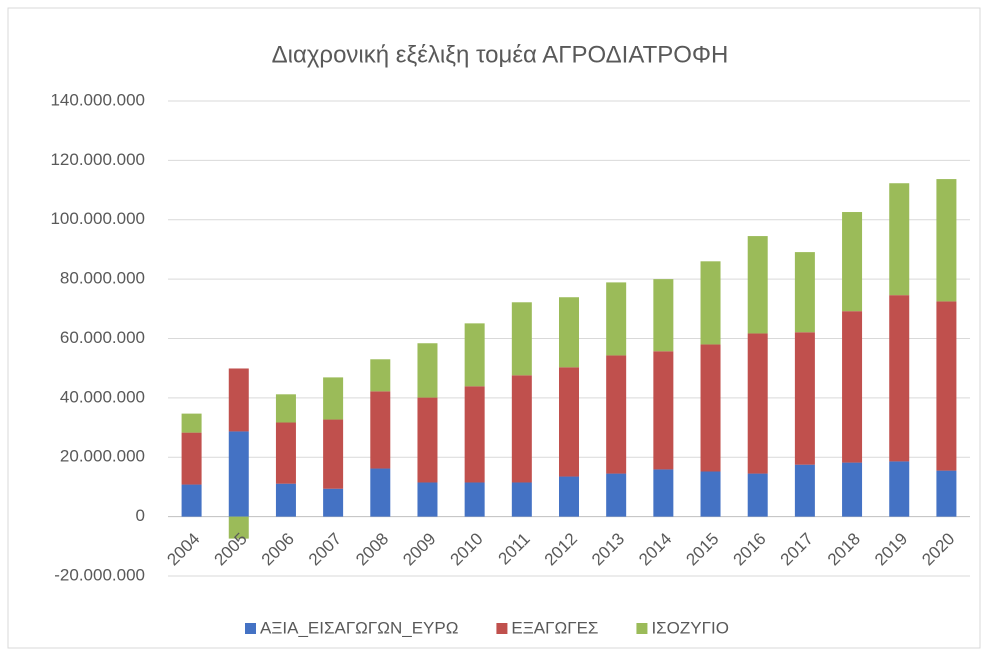 This screenshot has height=663, width=989. Describe the element at coordinates (140, 515) in the screenshot. I see `y-tick-label: 0` at that location.